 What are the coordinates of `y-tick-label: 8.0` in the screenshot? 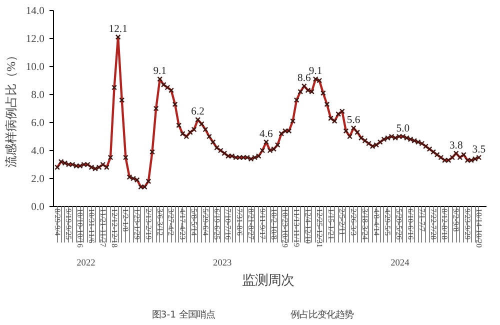 It's located at (38, 95).